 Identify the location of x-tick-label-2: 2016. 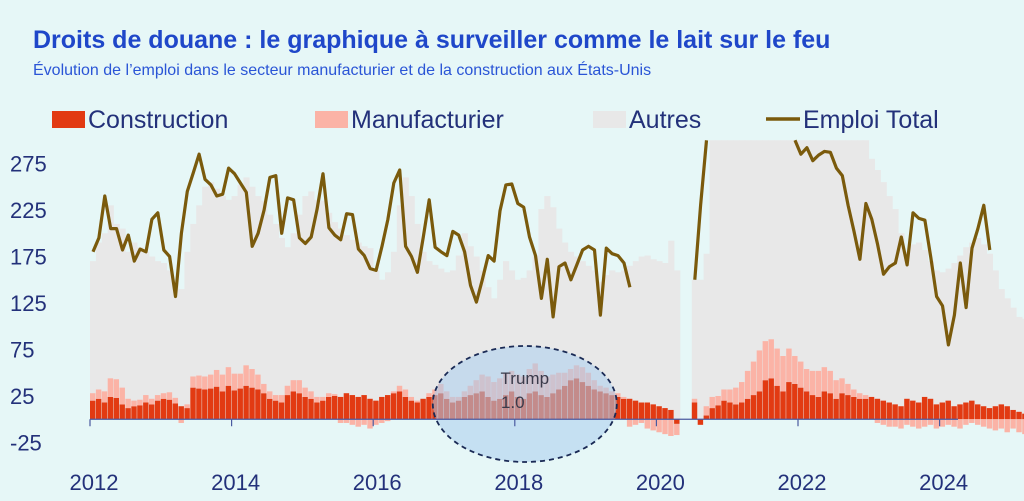
(377, 482).